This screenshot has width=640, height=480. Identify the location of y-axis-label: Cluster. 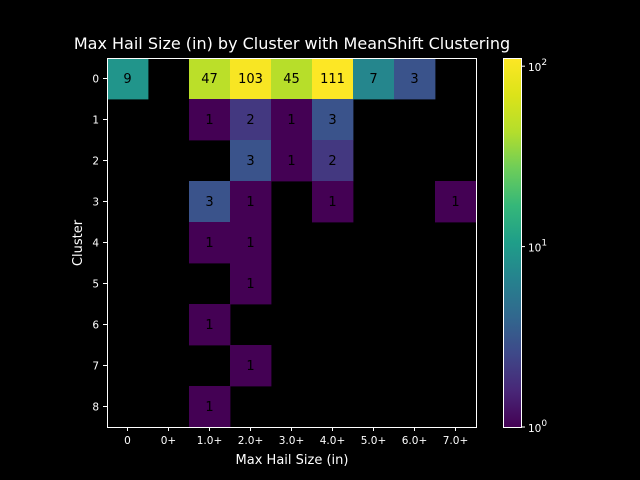
(78, 242).